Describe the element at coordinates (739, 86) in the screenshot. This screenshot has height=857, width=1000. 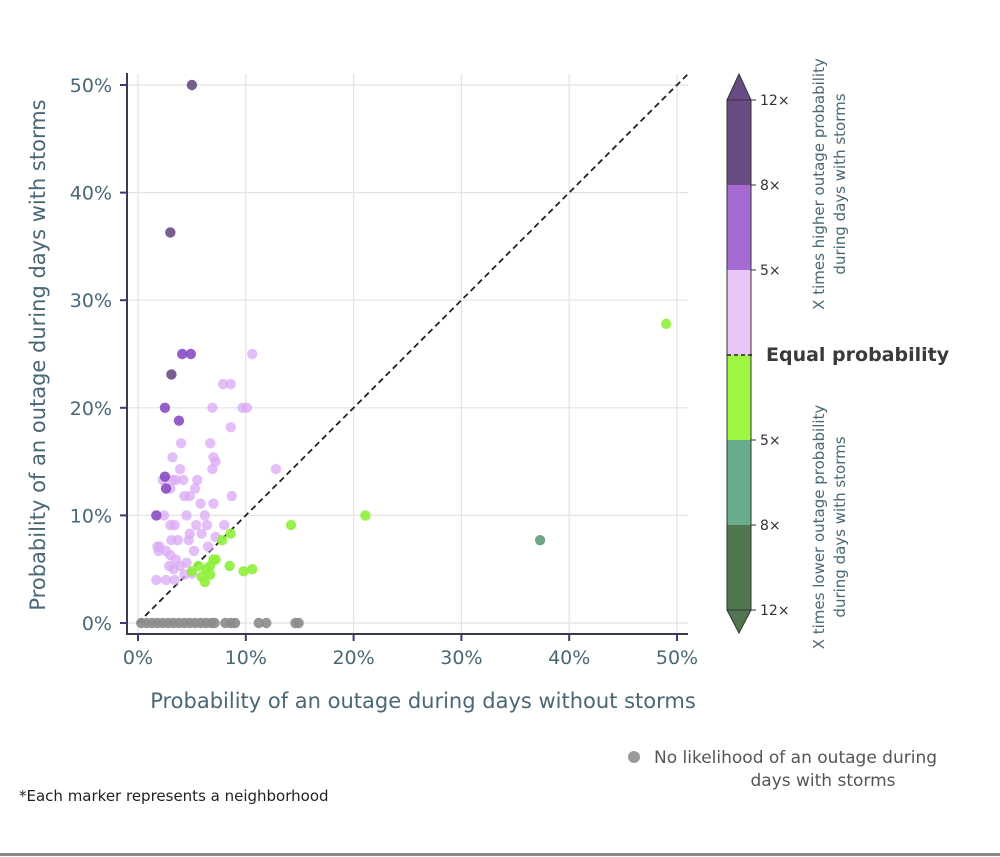
I see `colorbar-extend-top` at that location.